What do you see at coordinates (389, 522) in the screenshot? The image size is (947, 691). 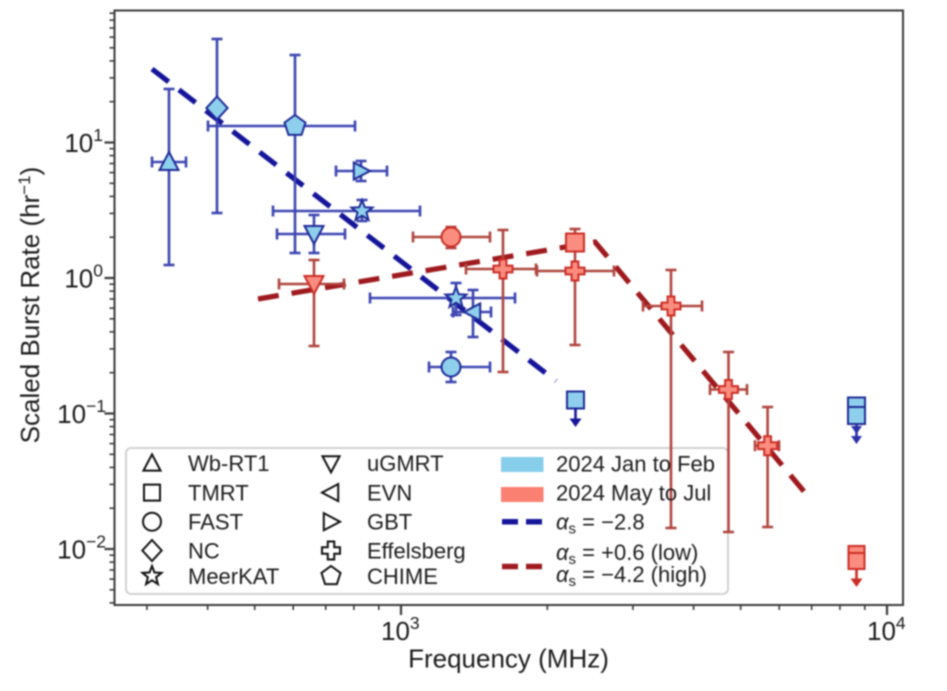 I see `svg-text: GBT` at bounding box center [389, 522].